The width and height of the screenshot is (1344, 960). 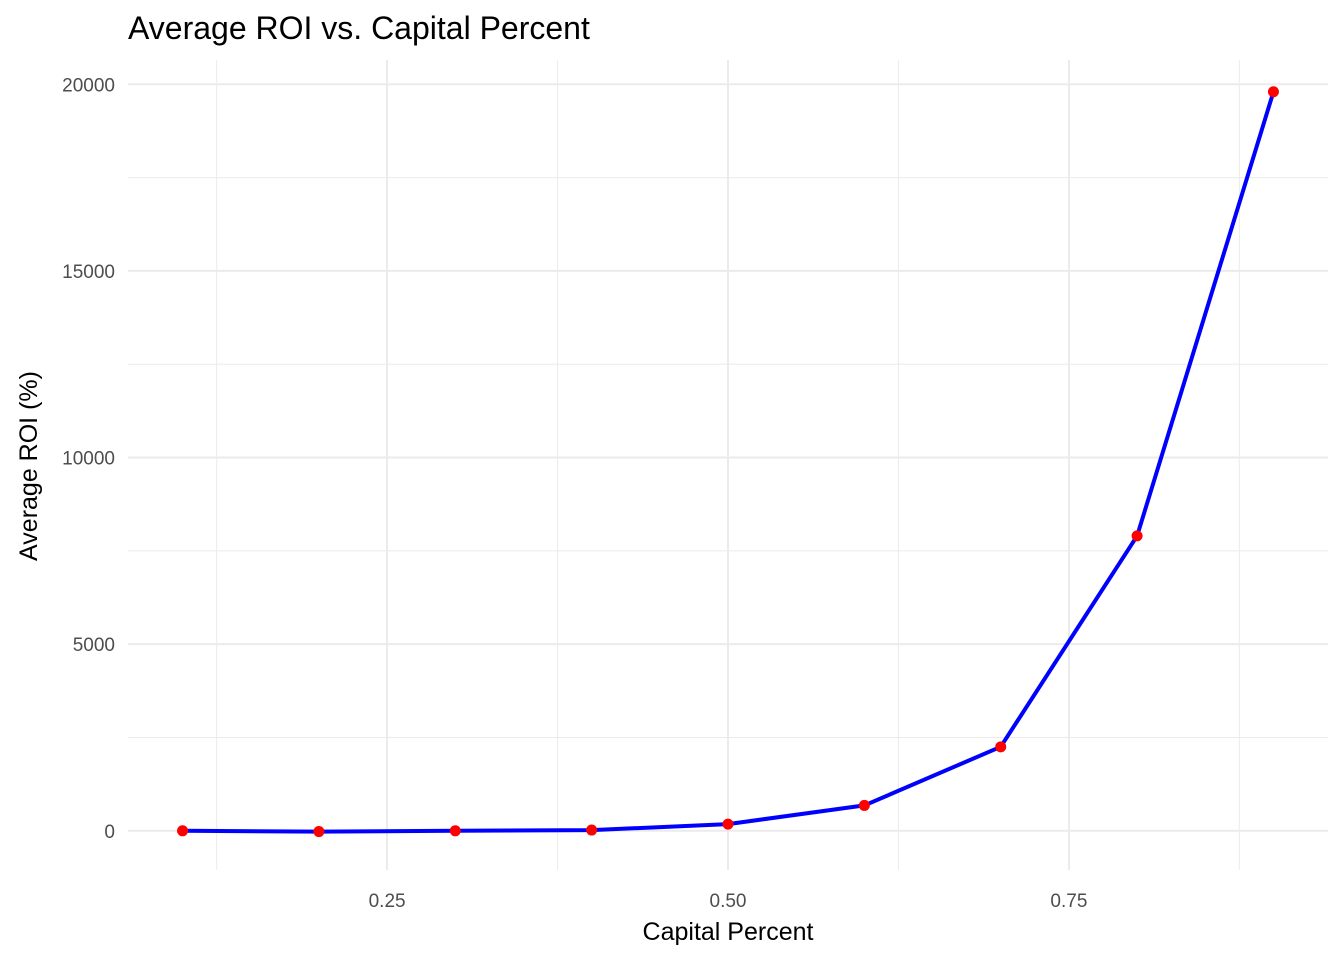 What do you see at coordinates (728, 932) in the screenshot?
I see `x-axis-title: Capital Percent` at bounding box center [728, 932].